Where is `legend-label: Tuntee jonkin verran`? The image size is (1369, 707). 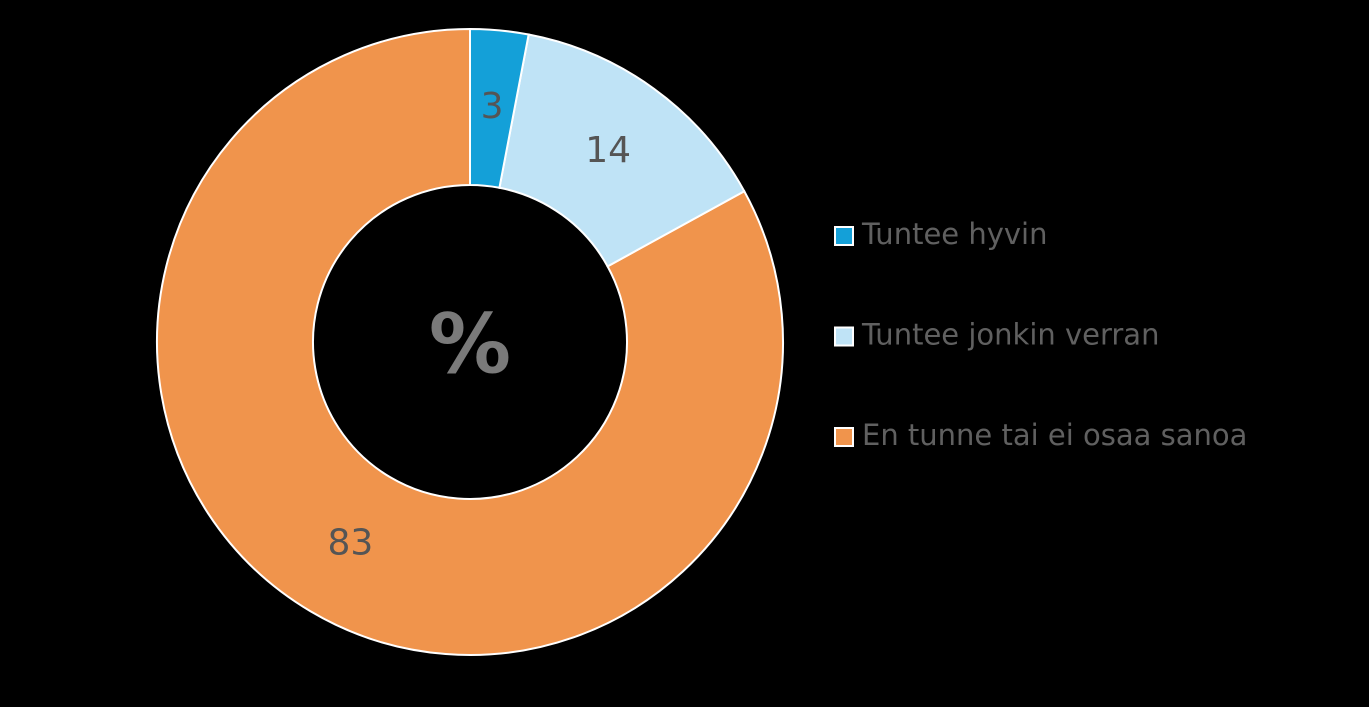
legend-label: Tuntee jonkin verran is located at coordinates (1010, 335).